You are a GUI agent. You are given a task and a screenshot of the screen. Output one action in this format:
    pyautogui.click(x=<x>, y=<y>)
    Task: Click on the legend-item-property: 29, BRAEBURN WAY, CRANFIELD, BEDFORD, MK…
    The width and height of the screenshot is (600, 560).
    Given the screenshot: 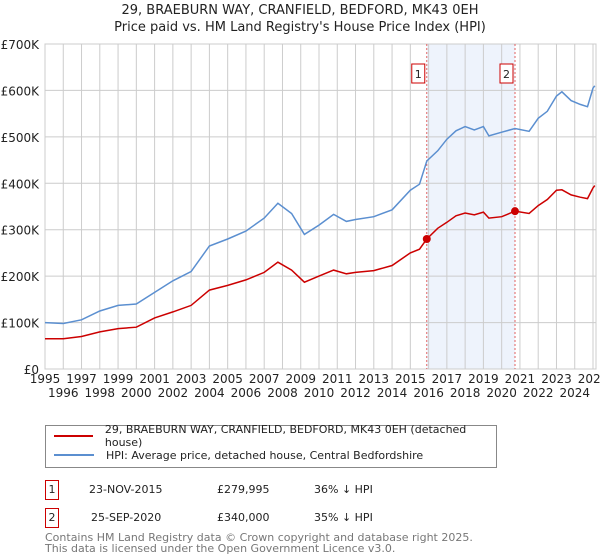 What is the action you would take?
    pyautogui.click(x=275, y=436)
    